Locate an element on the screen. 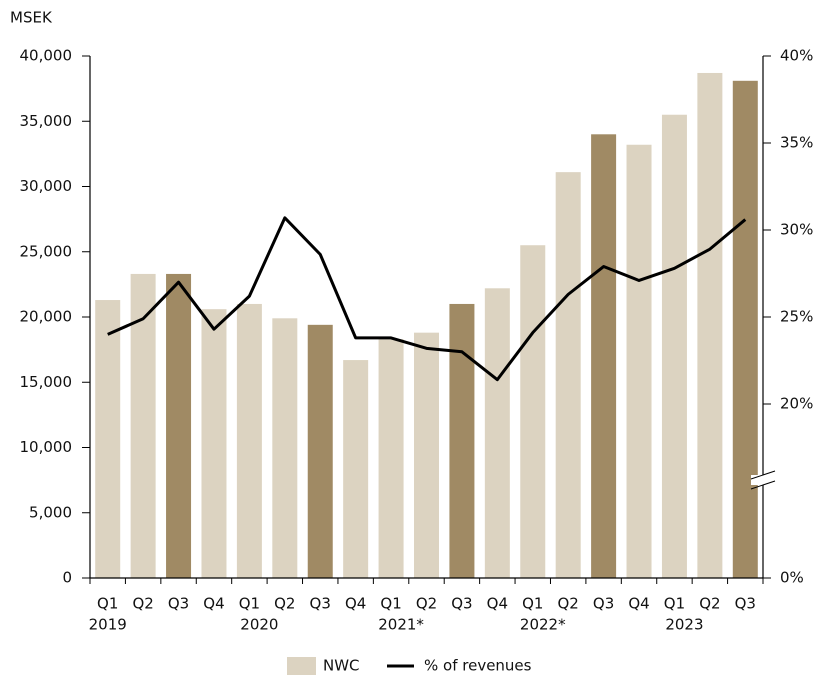 The width and height of the screenshot is (827, 680). y2-tick-label: 35% is located at coordinates (796, 143).